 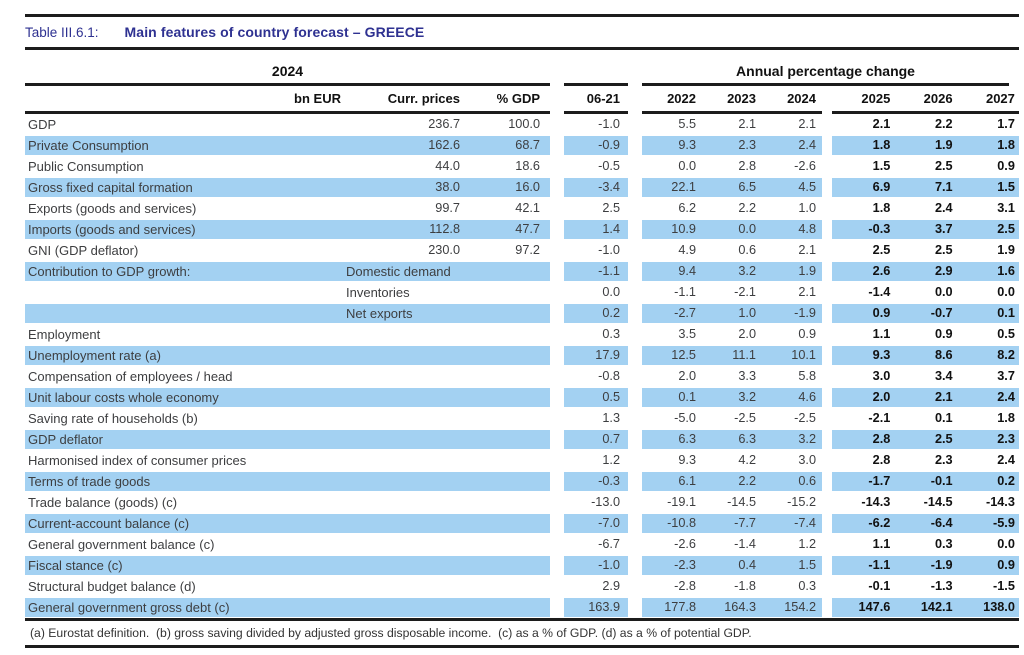 What do you see at coordinates (807, 271) in the screenshot?
I see `value-2024: 1.9` at bounding box center [807, 271].